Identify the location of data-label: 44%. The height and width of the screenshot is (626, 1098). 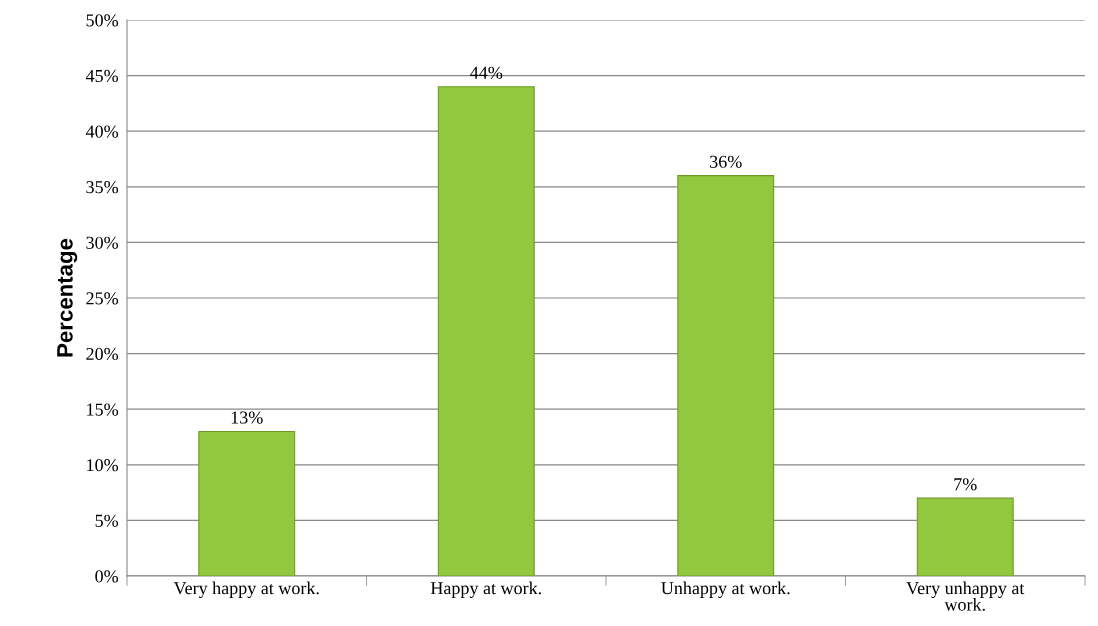
(486, 72).